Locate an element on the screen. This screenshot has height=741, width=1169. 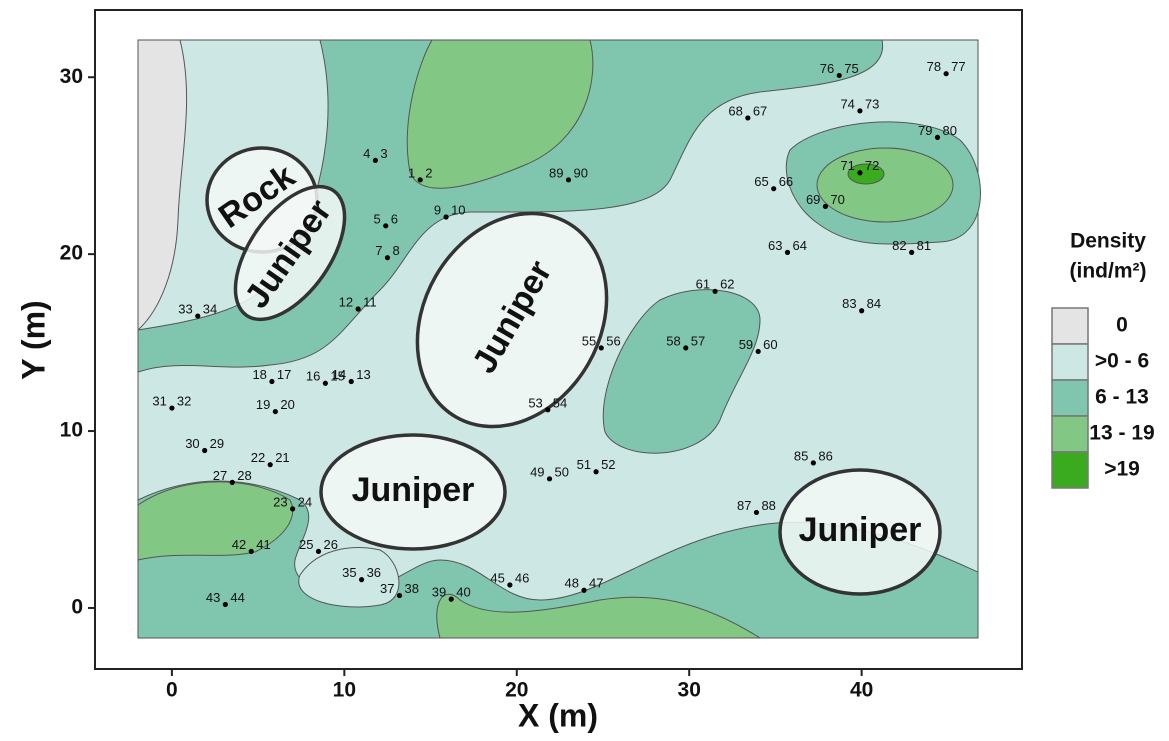
point-label: 28 is located at coordinates (244, 475).